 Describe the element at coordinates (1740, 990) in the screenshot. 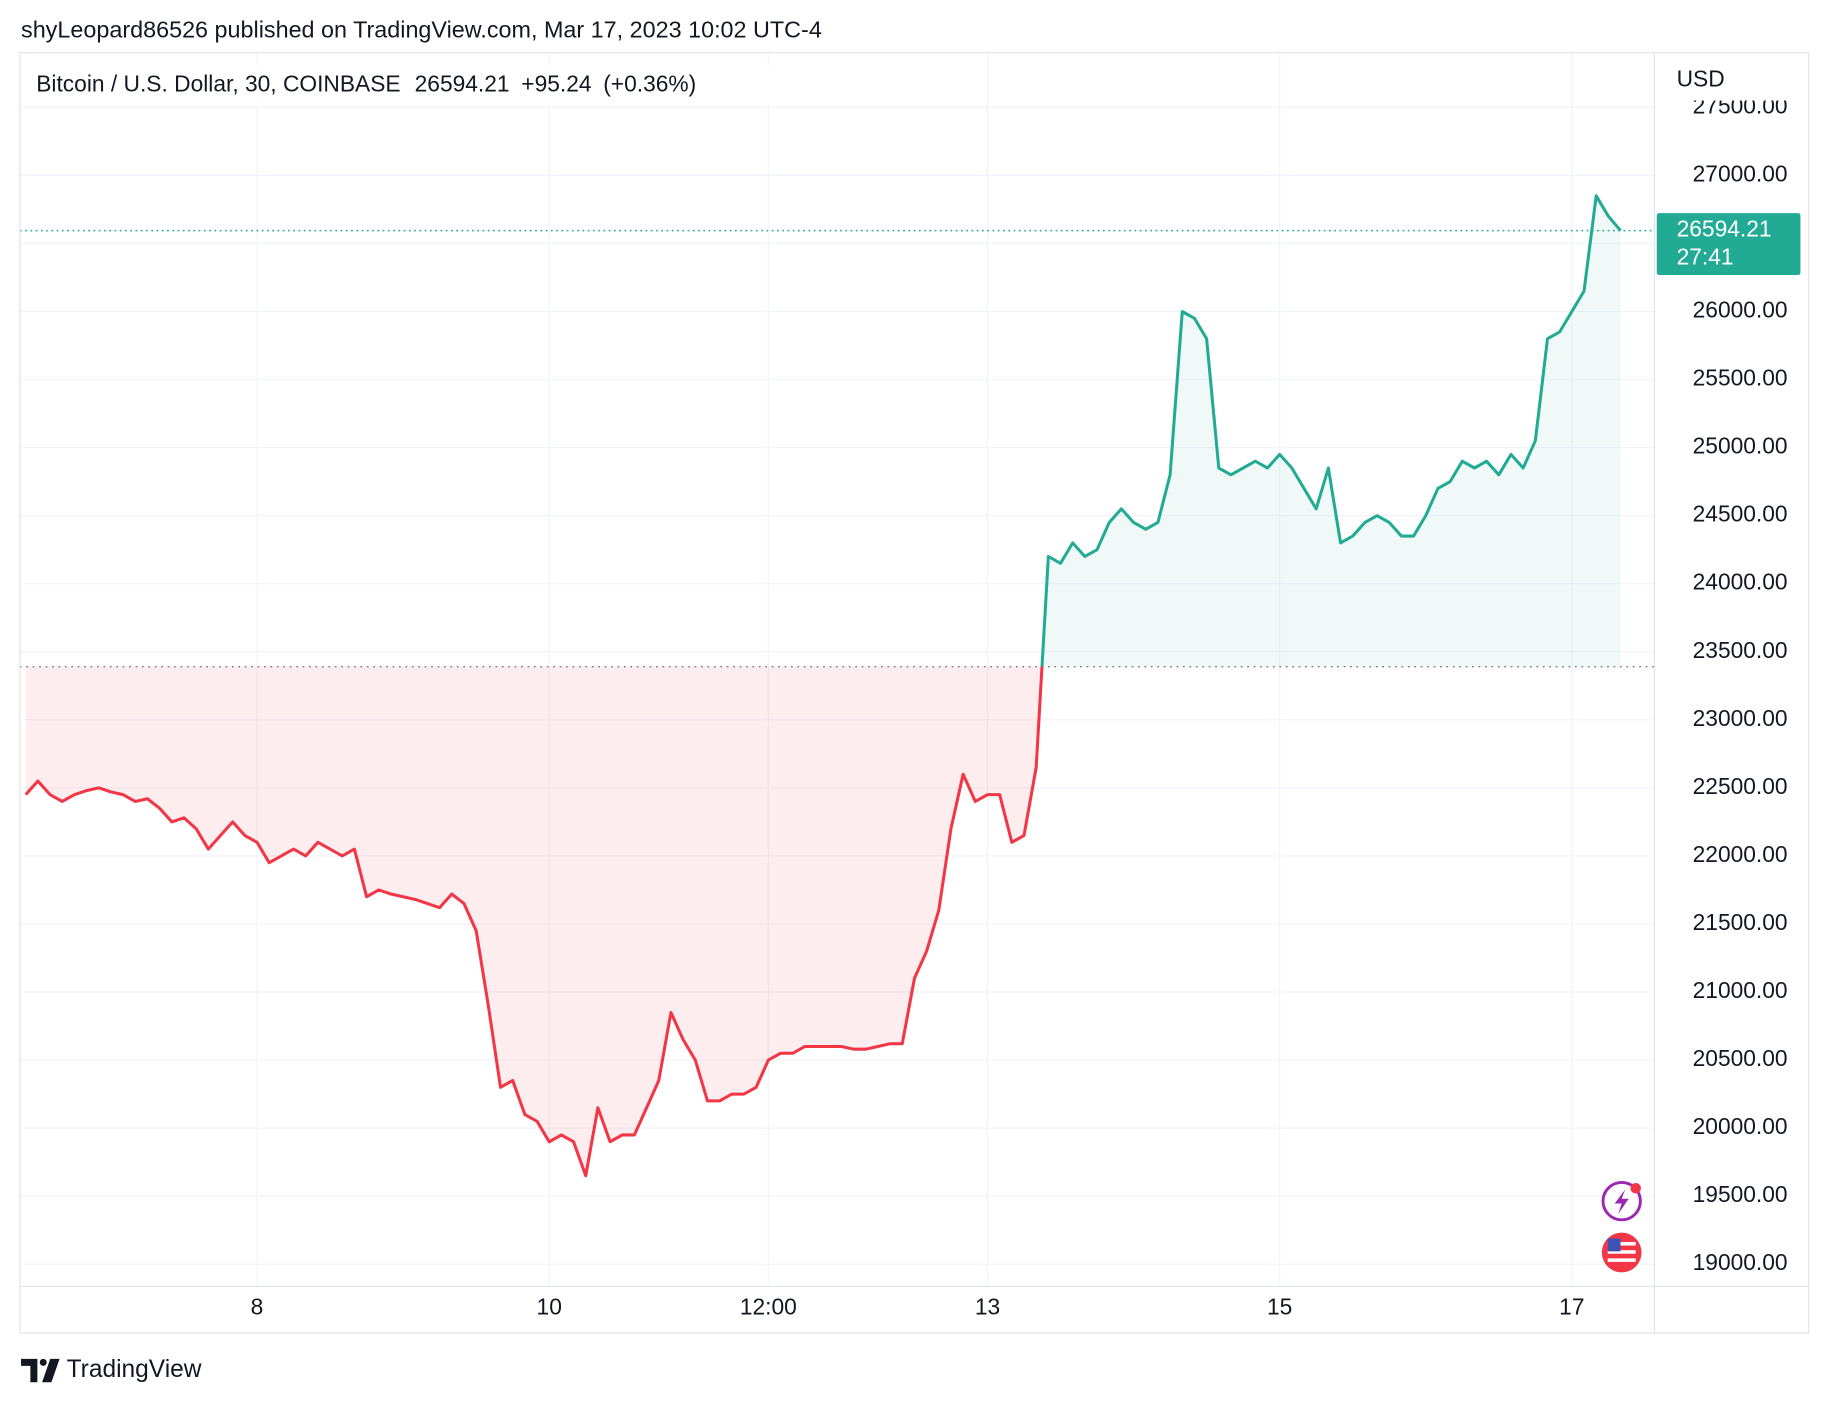

I see `y-tick-label: 21000.00` at that location.